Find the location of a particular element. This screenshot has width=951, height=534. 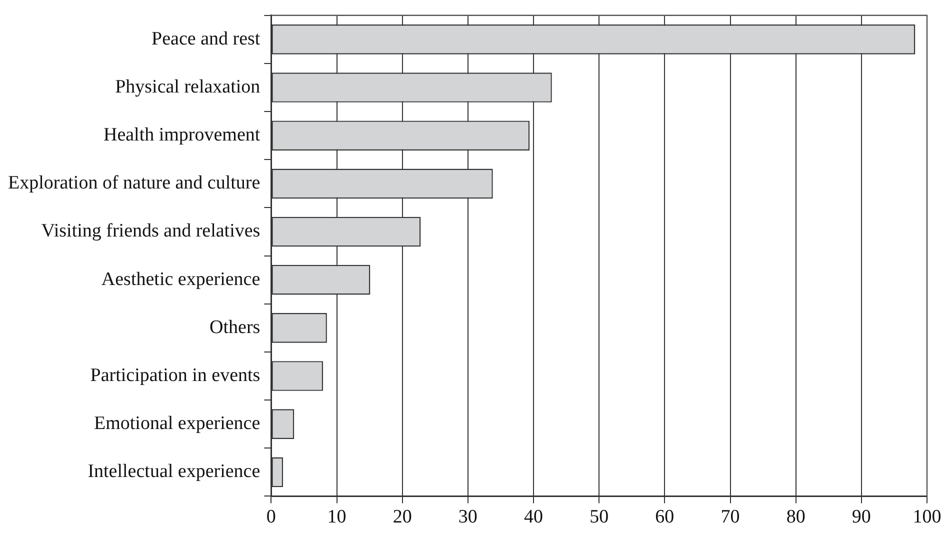

y-tick-label: Exploration of nature and culture is located at coordinates (134, 183).